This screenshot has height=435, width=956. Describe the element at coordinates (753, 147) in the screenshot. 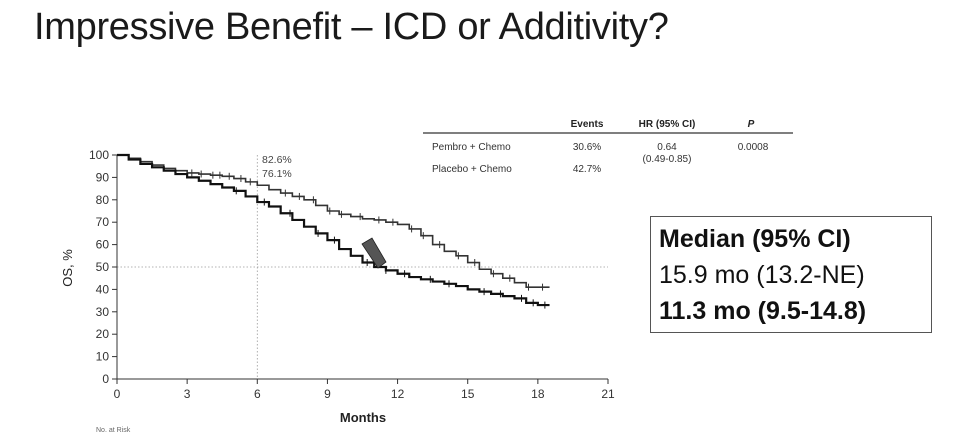

I see `table-row-pembro-p: 0.0008` at that location.